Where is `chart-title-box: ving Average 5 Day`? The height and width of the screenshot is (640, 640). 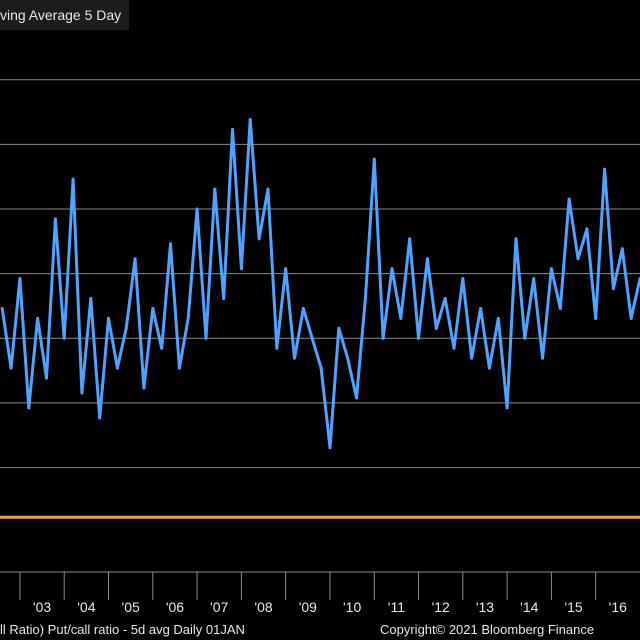
chart-title-box: ving Average 5 Day is located at coordinates (65, 15).